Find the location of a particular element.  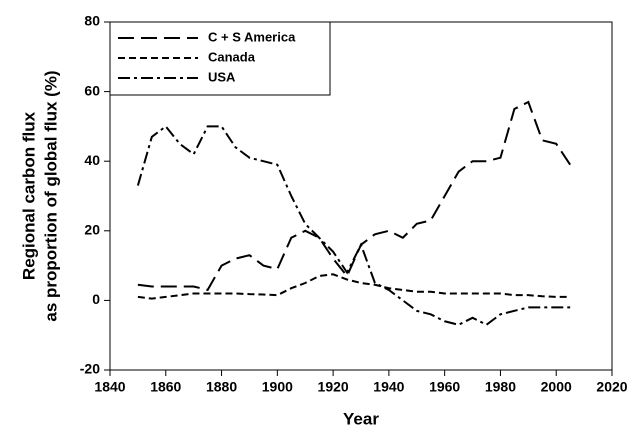

y-tick-label: 60 is located at coordinates (92, 90).